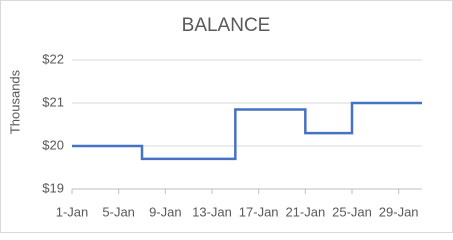  I want to click on x-tick-label: 9-Jan, so click(165, 211).